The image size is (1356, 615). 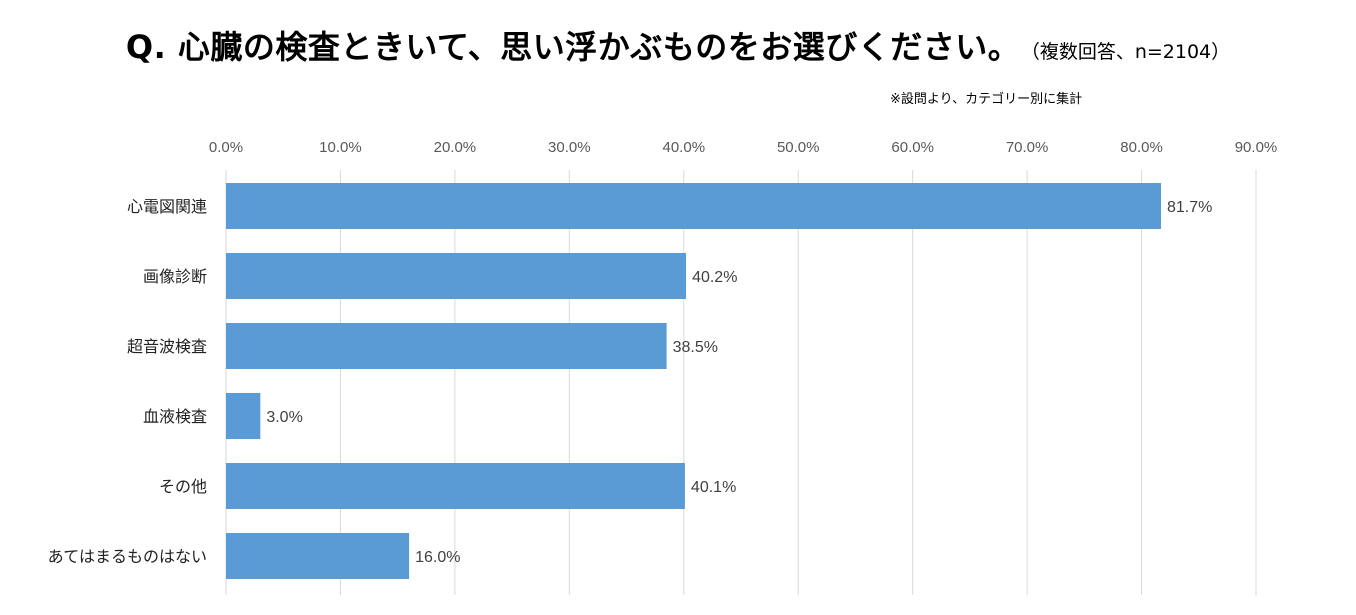 I want to click on x-tick-label: 20.0%, so click(x=455, y=147).